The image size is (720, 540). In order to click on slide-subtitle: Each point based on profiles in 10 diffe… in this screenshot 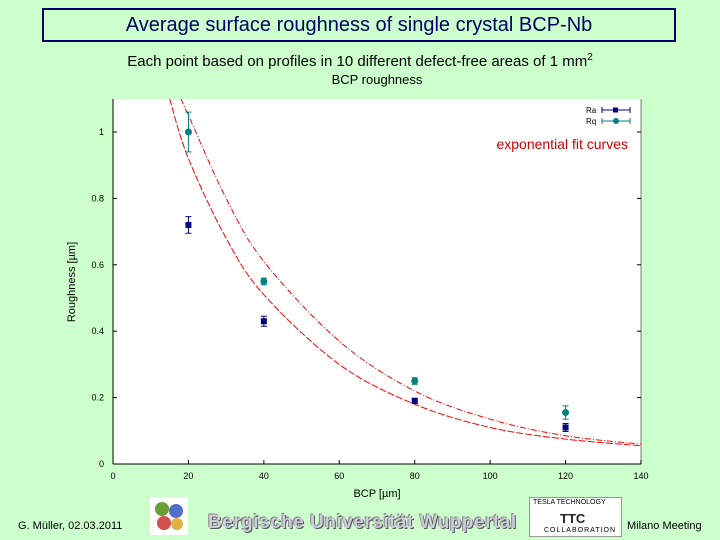, I will do `click(360, 61)`.